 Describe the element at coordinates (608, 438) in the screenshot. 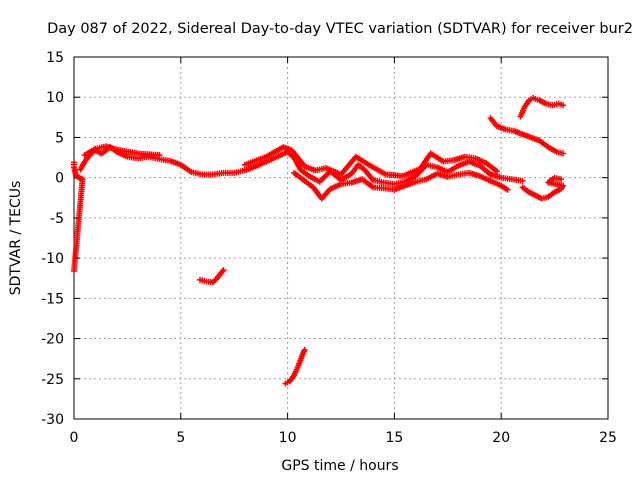

I see `x-tick-label: 25` at that location.